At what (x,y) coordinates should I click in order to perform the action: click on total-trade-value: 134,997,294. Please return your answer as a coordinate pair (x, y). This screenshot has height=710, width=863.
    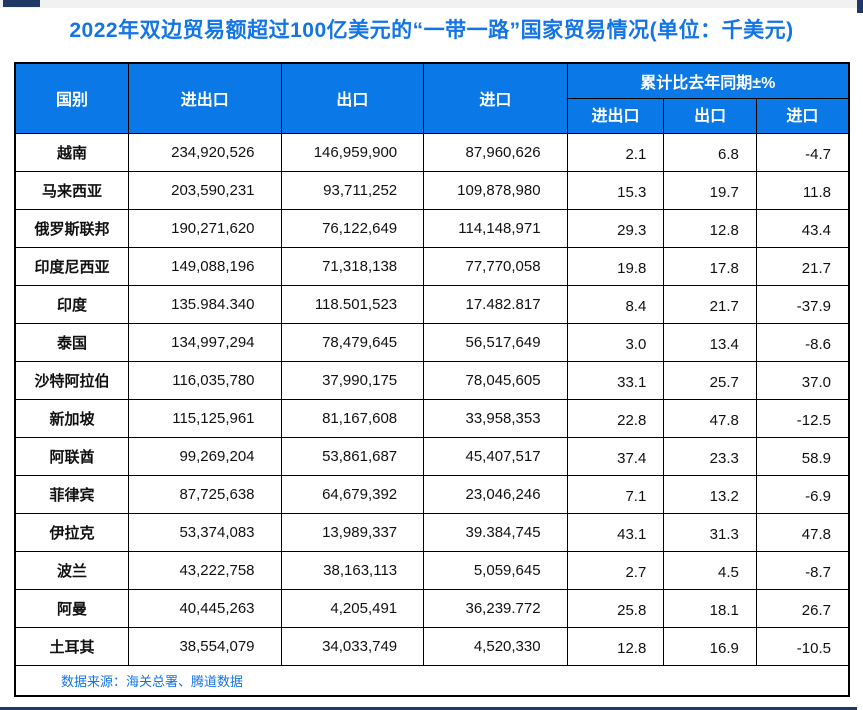
    Looking at the image, I should click on (204, 342).